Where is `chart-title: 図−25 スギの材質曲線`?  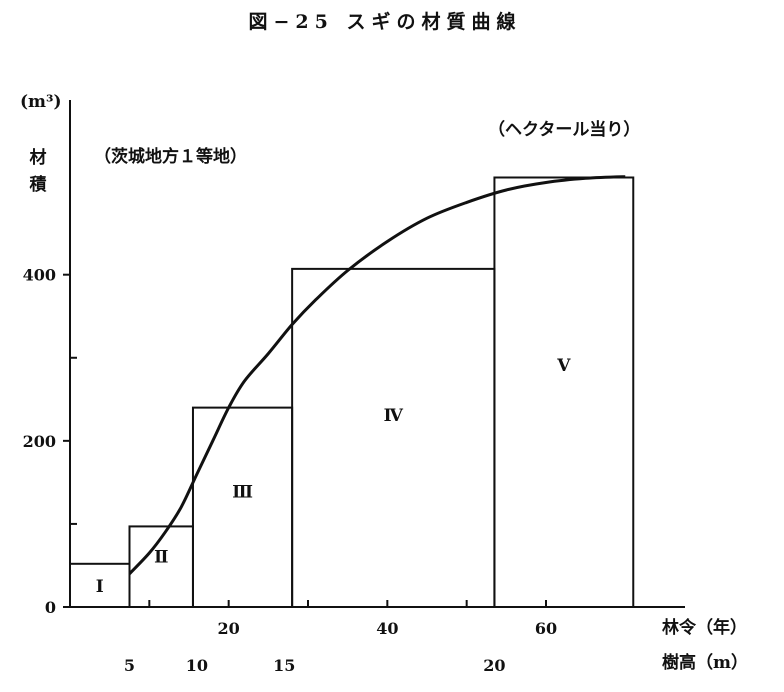 chart-title: 図−25 スギの材質曲線 is located at coordinates (385, 21).